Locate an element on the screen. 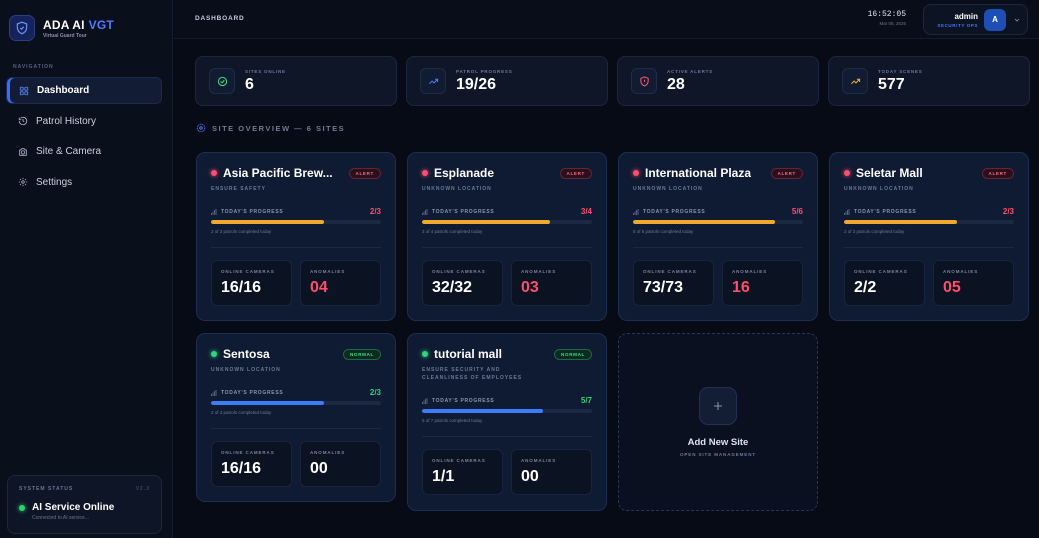  online-cameras-metric: ONLINE CAMERAS 2/2 is located at coordinates (884, 282).